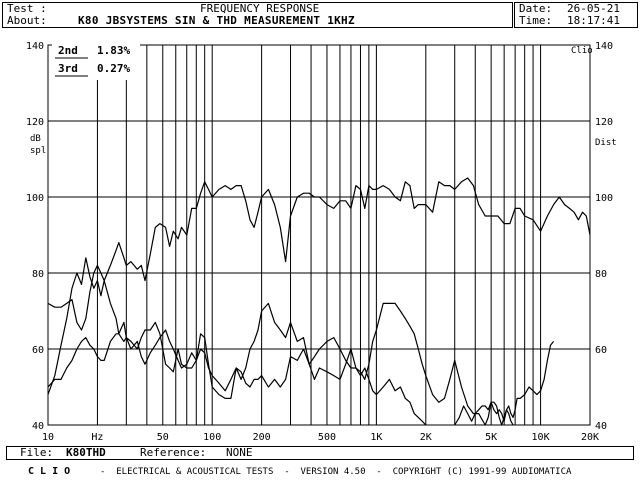 This screenshot has width=640, height=480. What do you see at coordinates (601, 426) in the screenshot?
I see `y-tick-label-right: 40` at bounding box center [601, 426].